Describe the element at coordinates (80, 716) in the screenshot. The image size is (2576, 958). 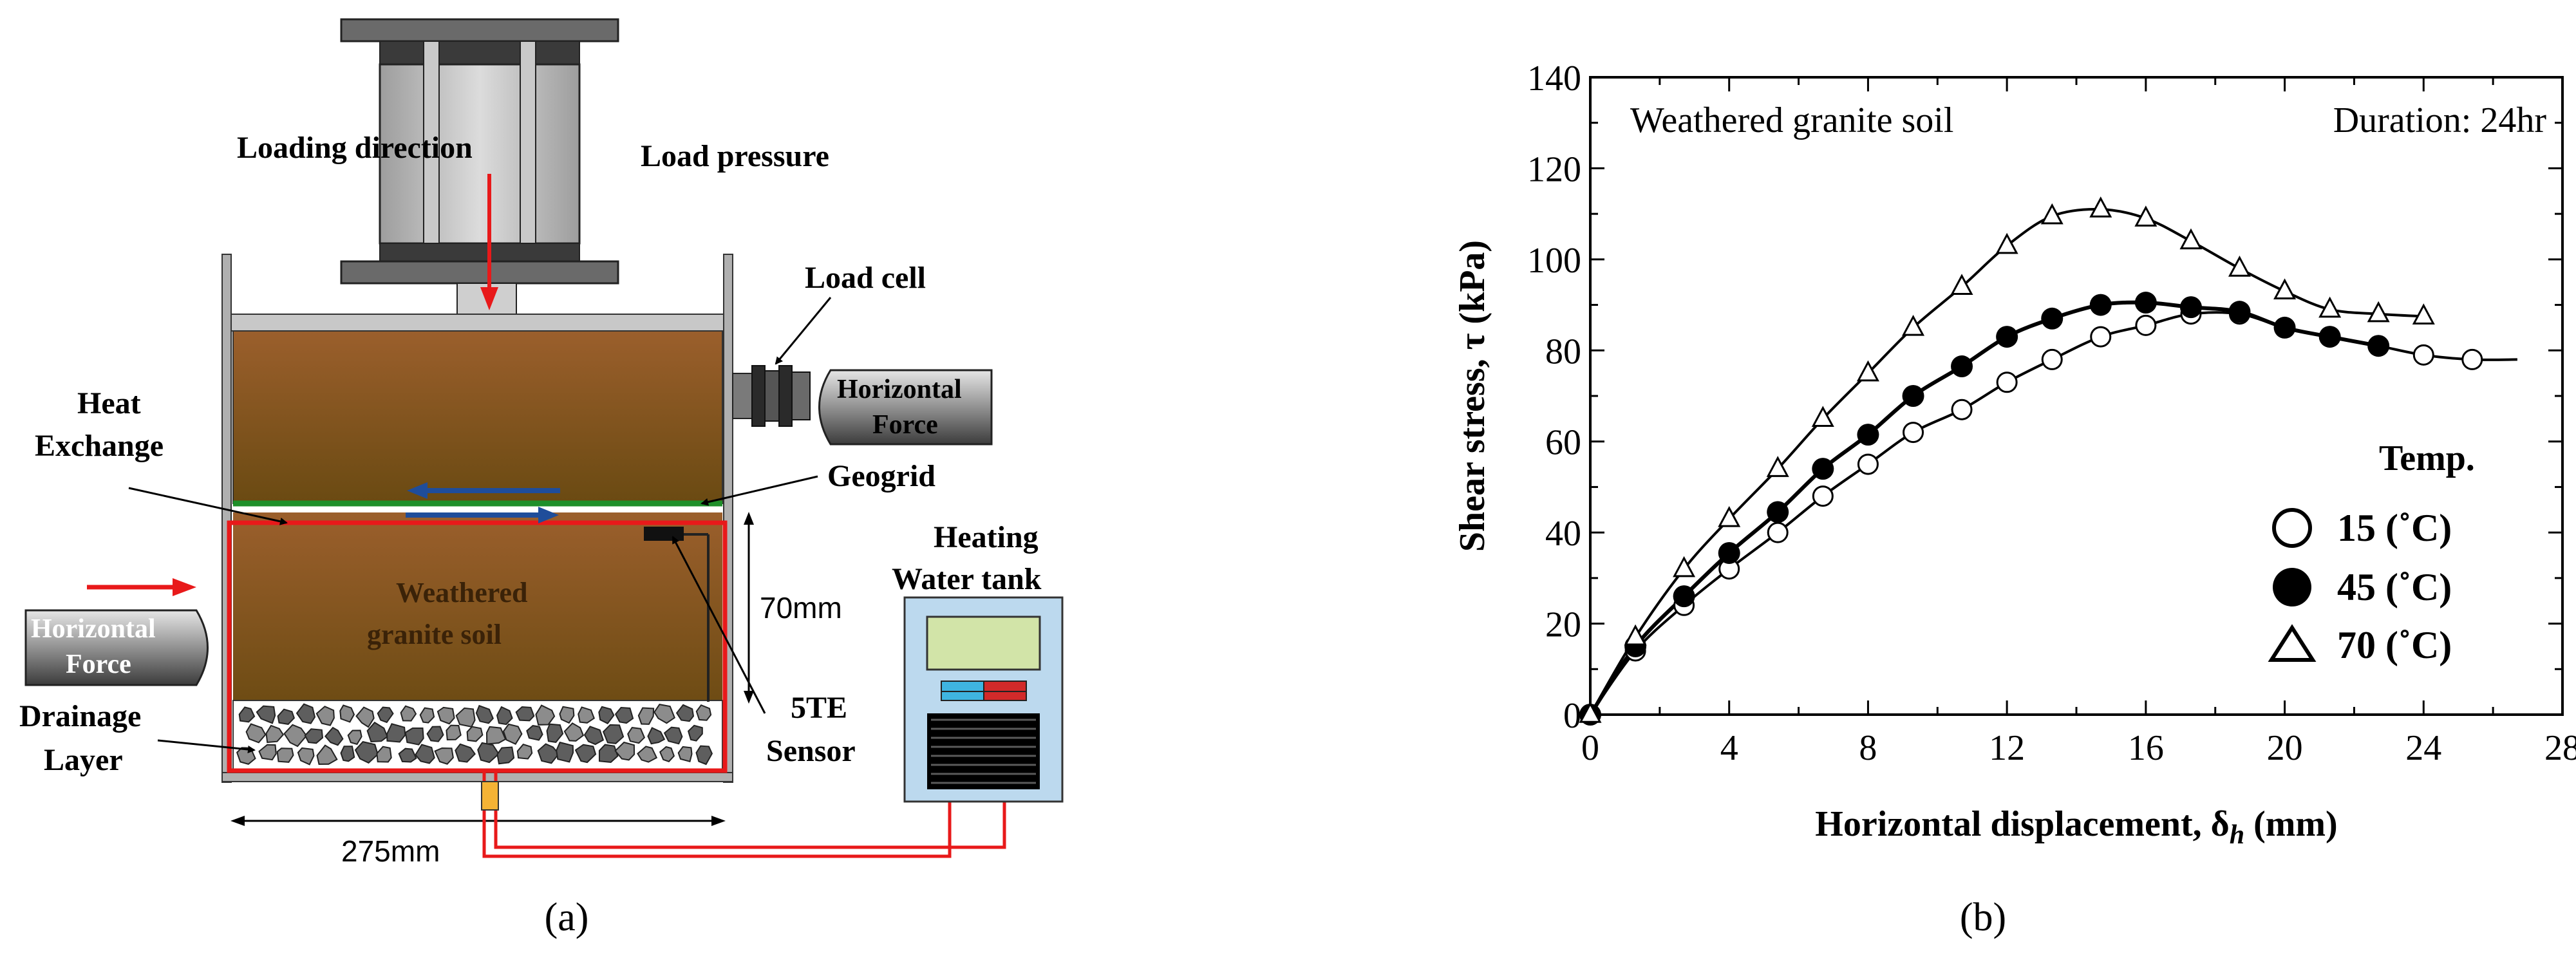
I see `label-drainage-1: Drainage` at that location.